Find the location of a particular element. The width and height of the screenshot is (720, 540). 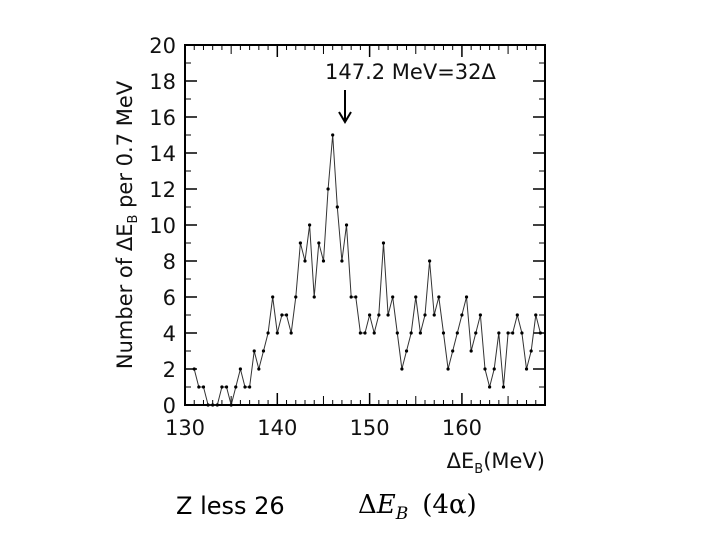

y-tick-label: 8 is located at coordinates (169, 262).